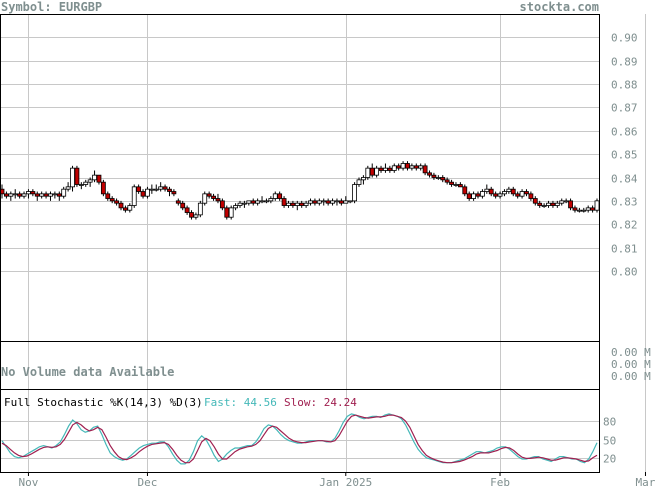  What do you see at coordinates (624, 85) in the screenshot?
I see `price-tick-label: 0.88` at bounding box center [624, 85].